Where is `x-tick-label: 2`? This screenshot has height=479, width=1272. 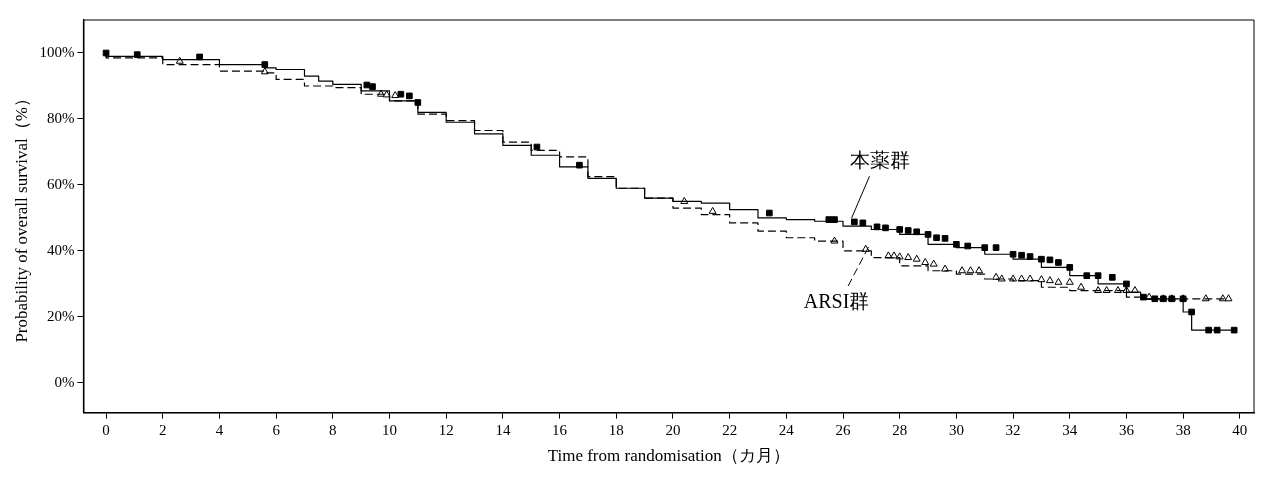 x-tick-label: 2 is located at coordinates (163, 429).